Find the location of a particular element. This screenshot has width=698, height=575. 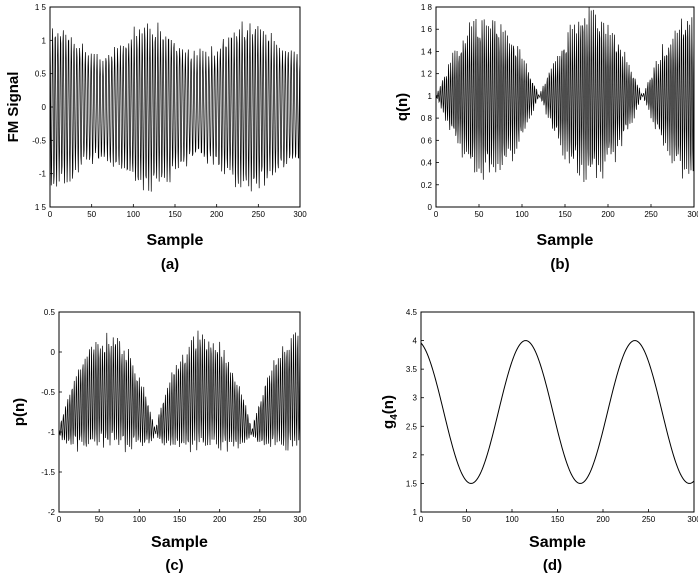

y-tick-label: -2 is located at coordinates (52, 512).